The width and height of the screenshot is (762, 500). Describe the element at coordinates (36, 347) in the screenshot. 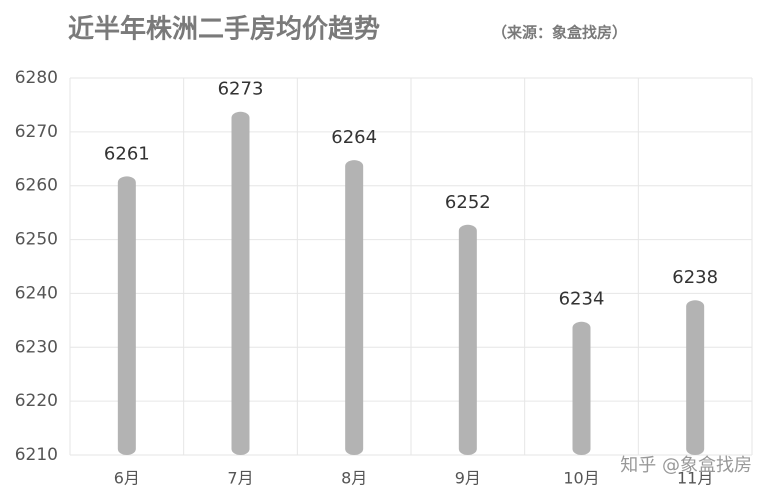

I see `y-tick-label: 6230` at that location.